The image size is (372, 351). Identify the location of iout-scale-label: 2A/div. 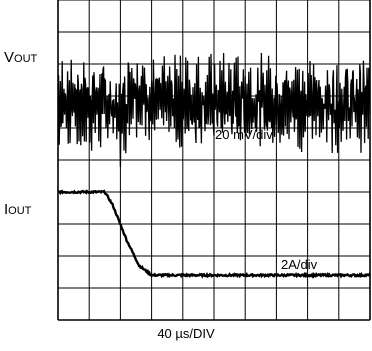
(299, 264).